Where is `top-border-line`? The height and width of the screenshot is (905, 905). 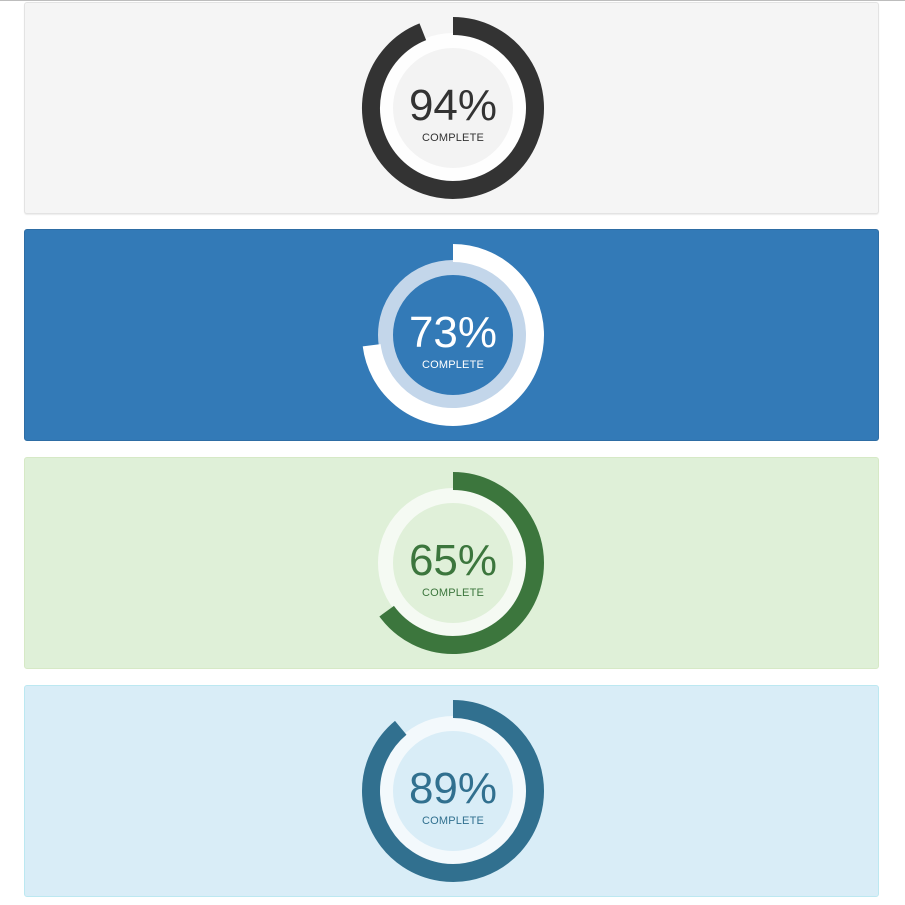
top-border-line is located at coordinates (452, 0).